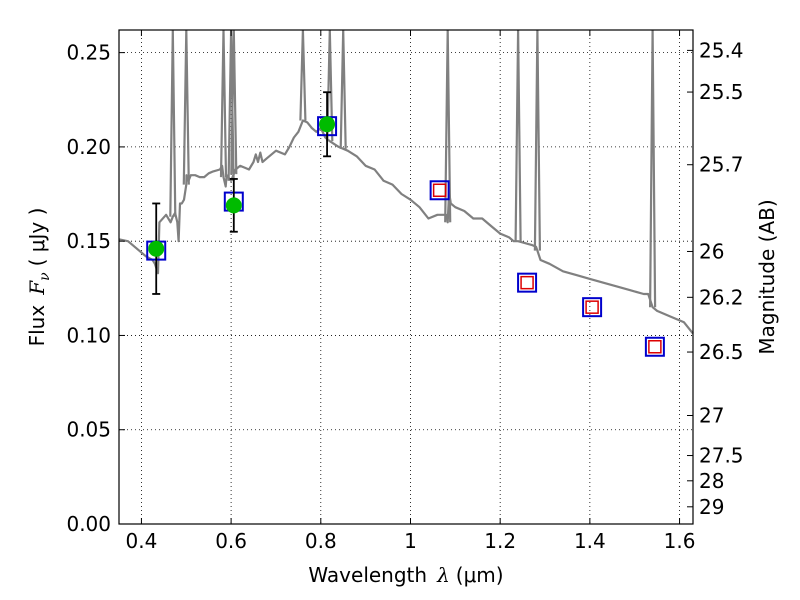 The image size is (800, 600). What do you see at coordinates (721, 50) in the screenshot?
I see `magnitude-tick-label: 25.4` at bounding box center [721, 50].